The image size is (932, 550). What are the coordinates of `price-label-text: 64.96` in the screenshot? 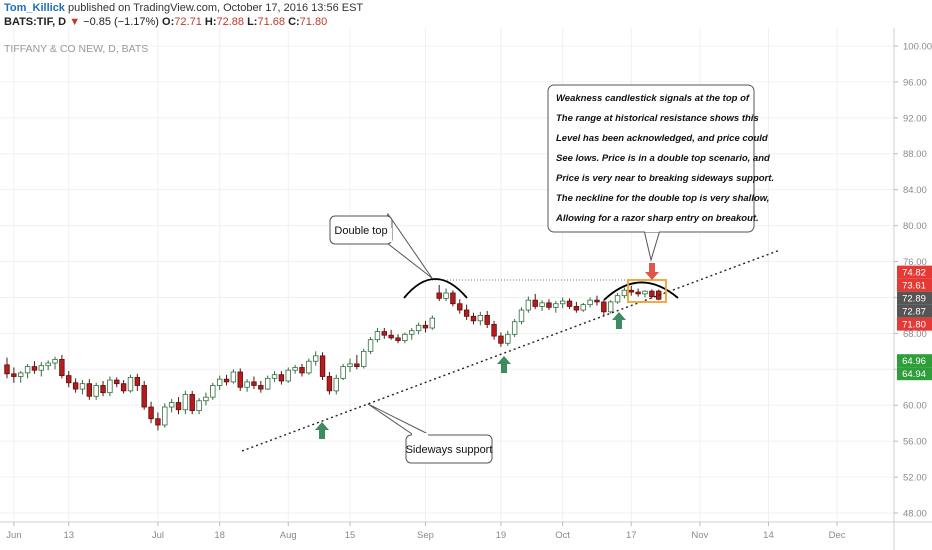 It's located at (914, 361).